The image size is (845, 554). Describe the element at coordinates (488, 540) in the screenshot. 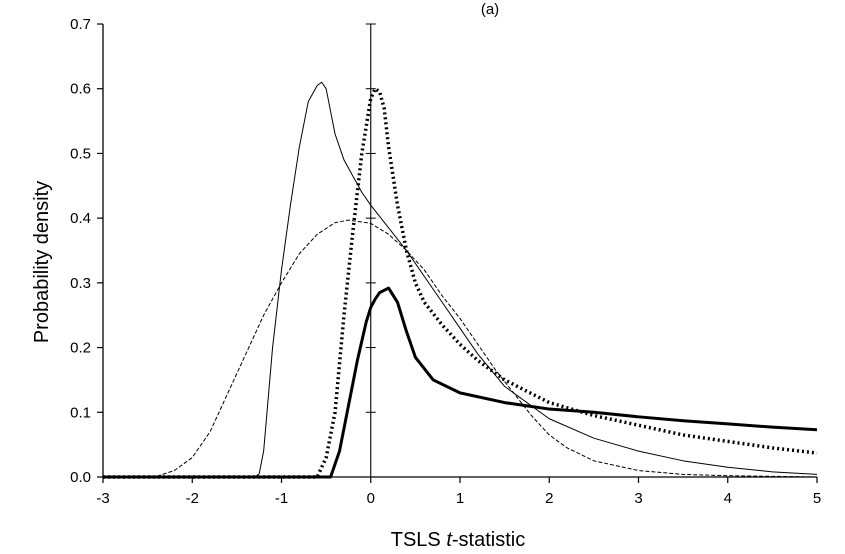

I see `x-axis-label-suffix: -statistic` at that location.